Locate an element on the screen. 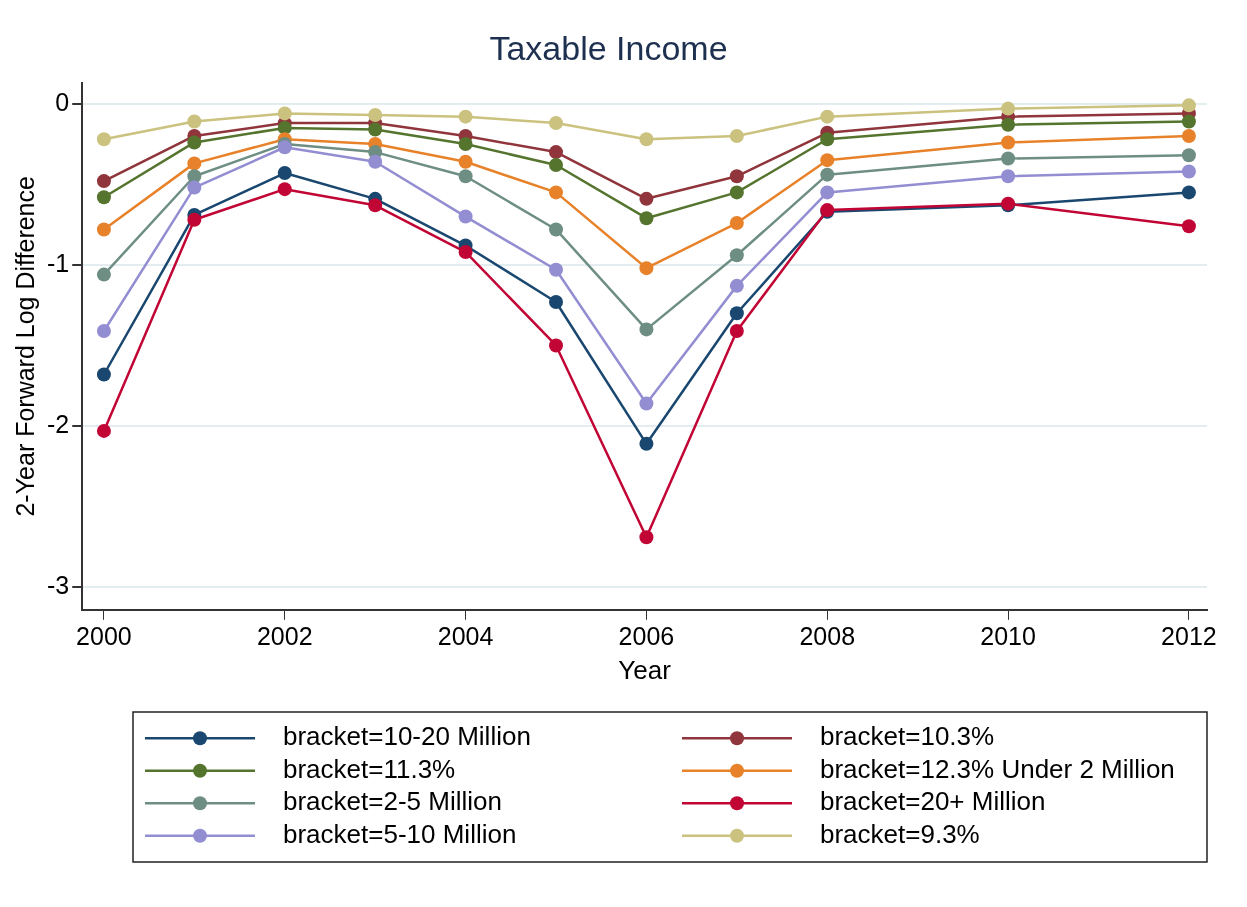 This screenshot has height=907, width=1247. x-tick-label: 2000 is located at coordinates (104, 635).